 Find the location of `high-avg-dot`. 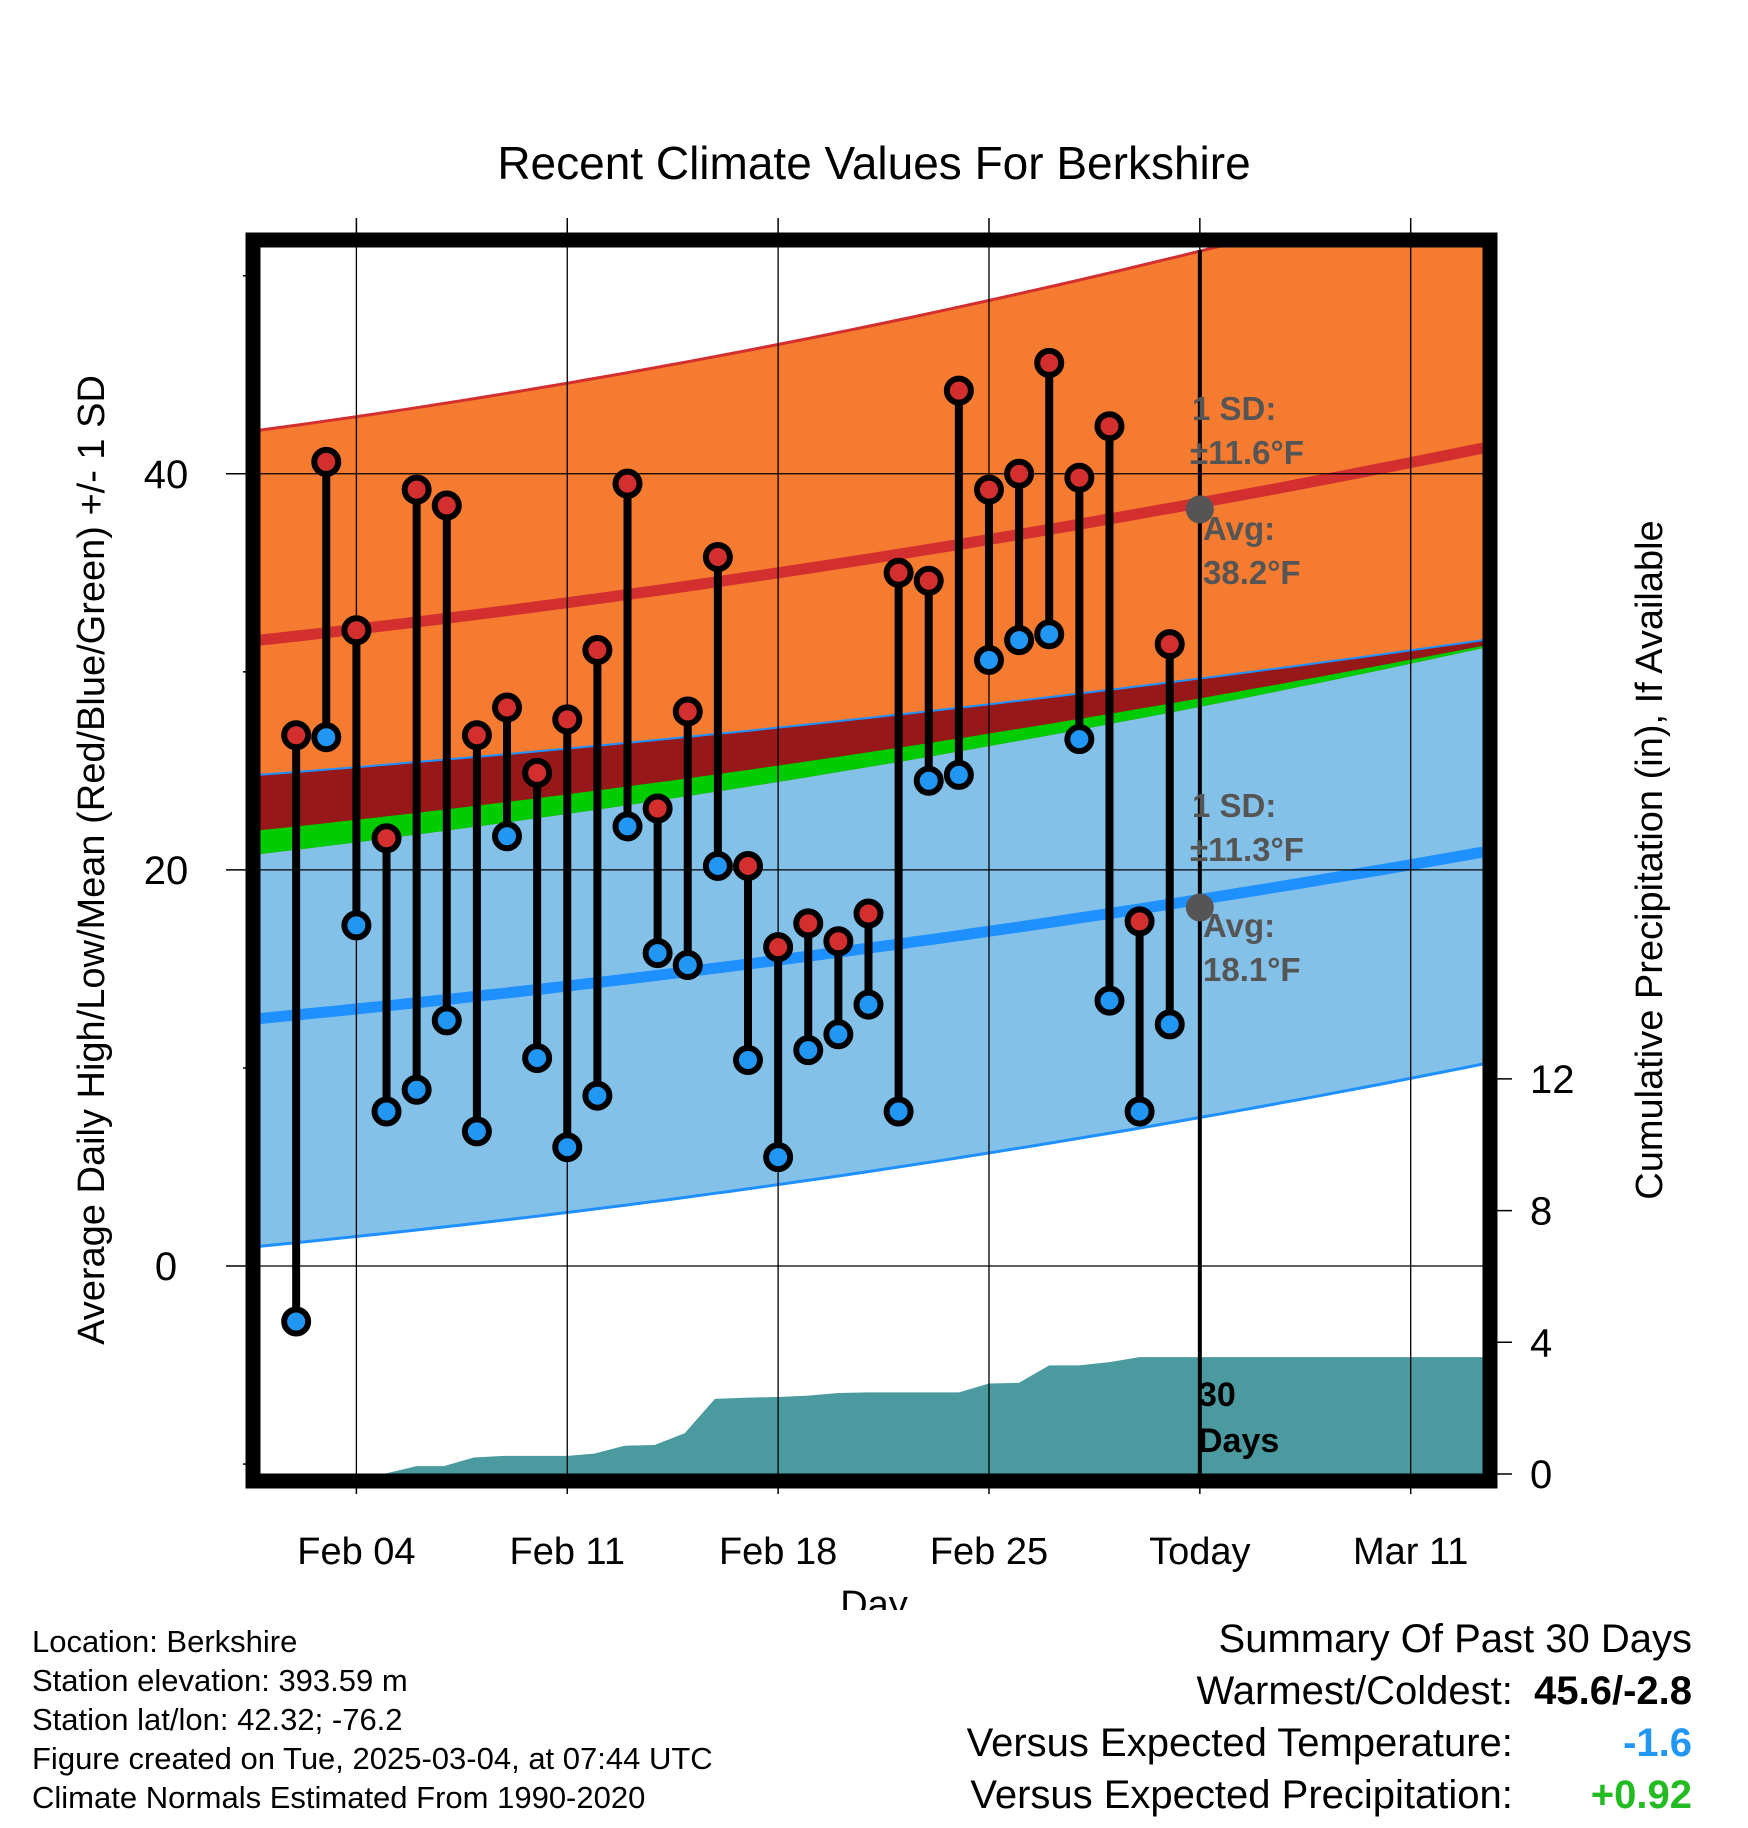

high-avg-dot is located at coordinates (1199, 509).